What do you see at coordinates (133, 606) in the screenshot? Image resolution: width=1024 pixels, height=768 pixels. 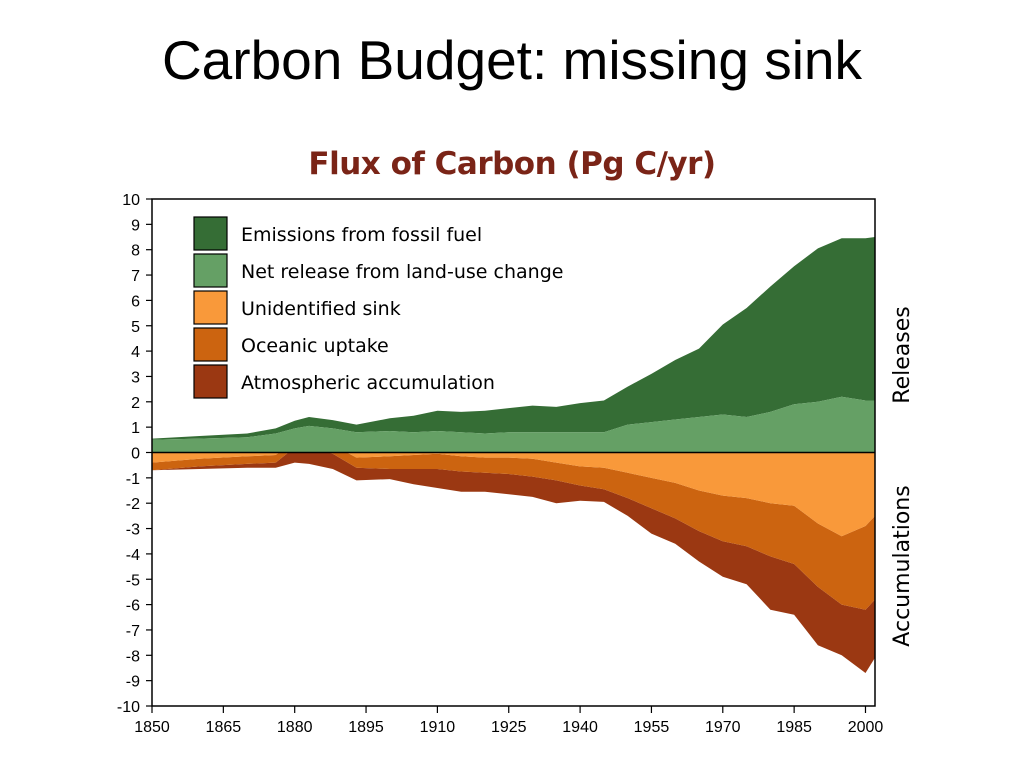 I see `y-tick-label: -6` at bounding box center [133, 606].